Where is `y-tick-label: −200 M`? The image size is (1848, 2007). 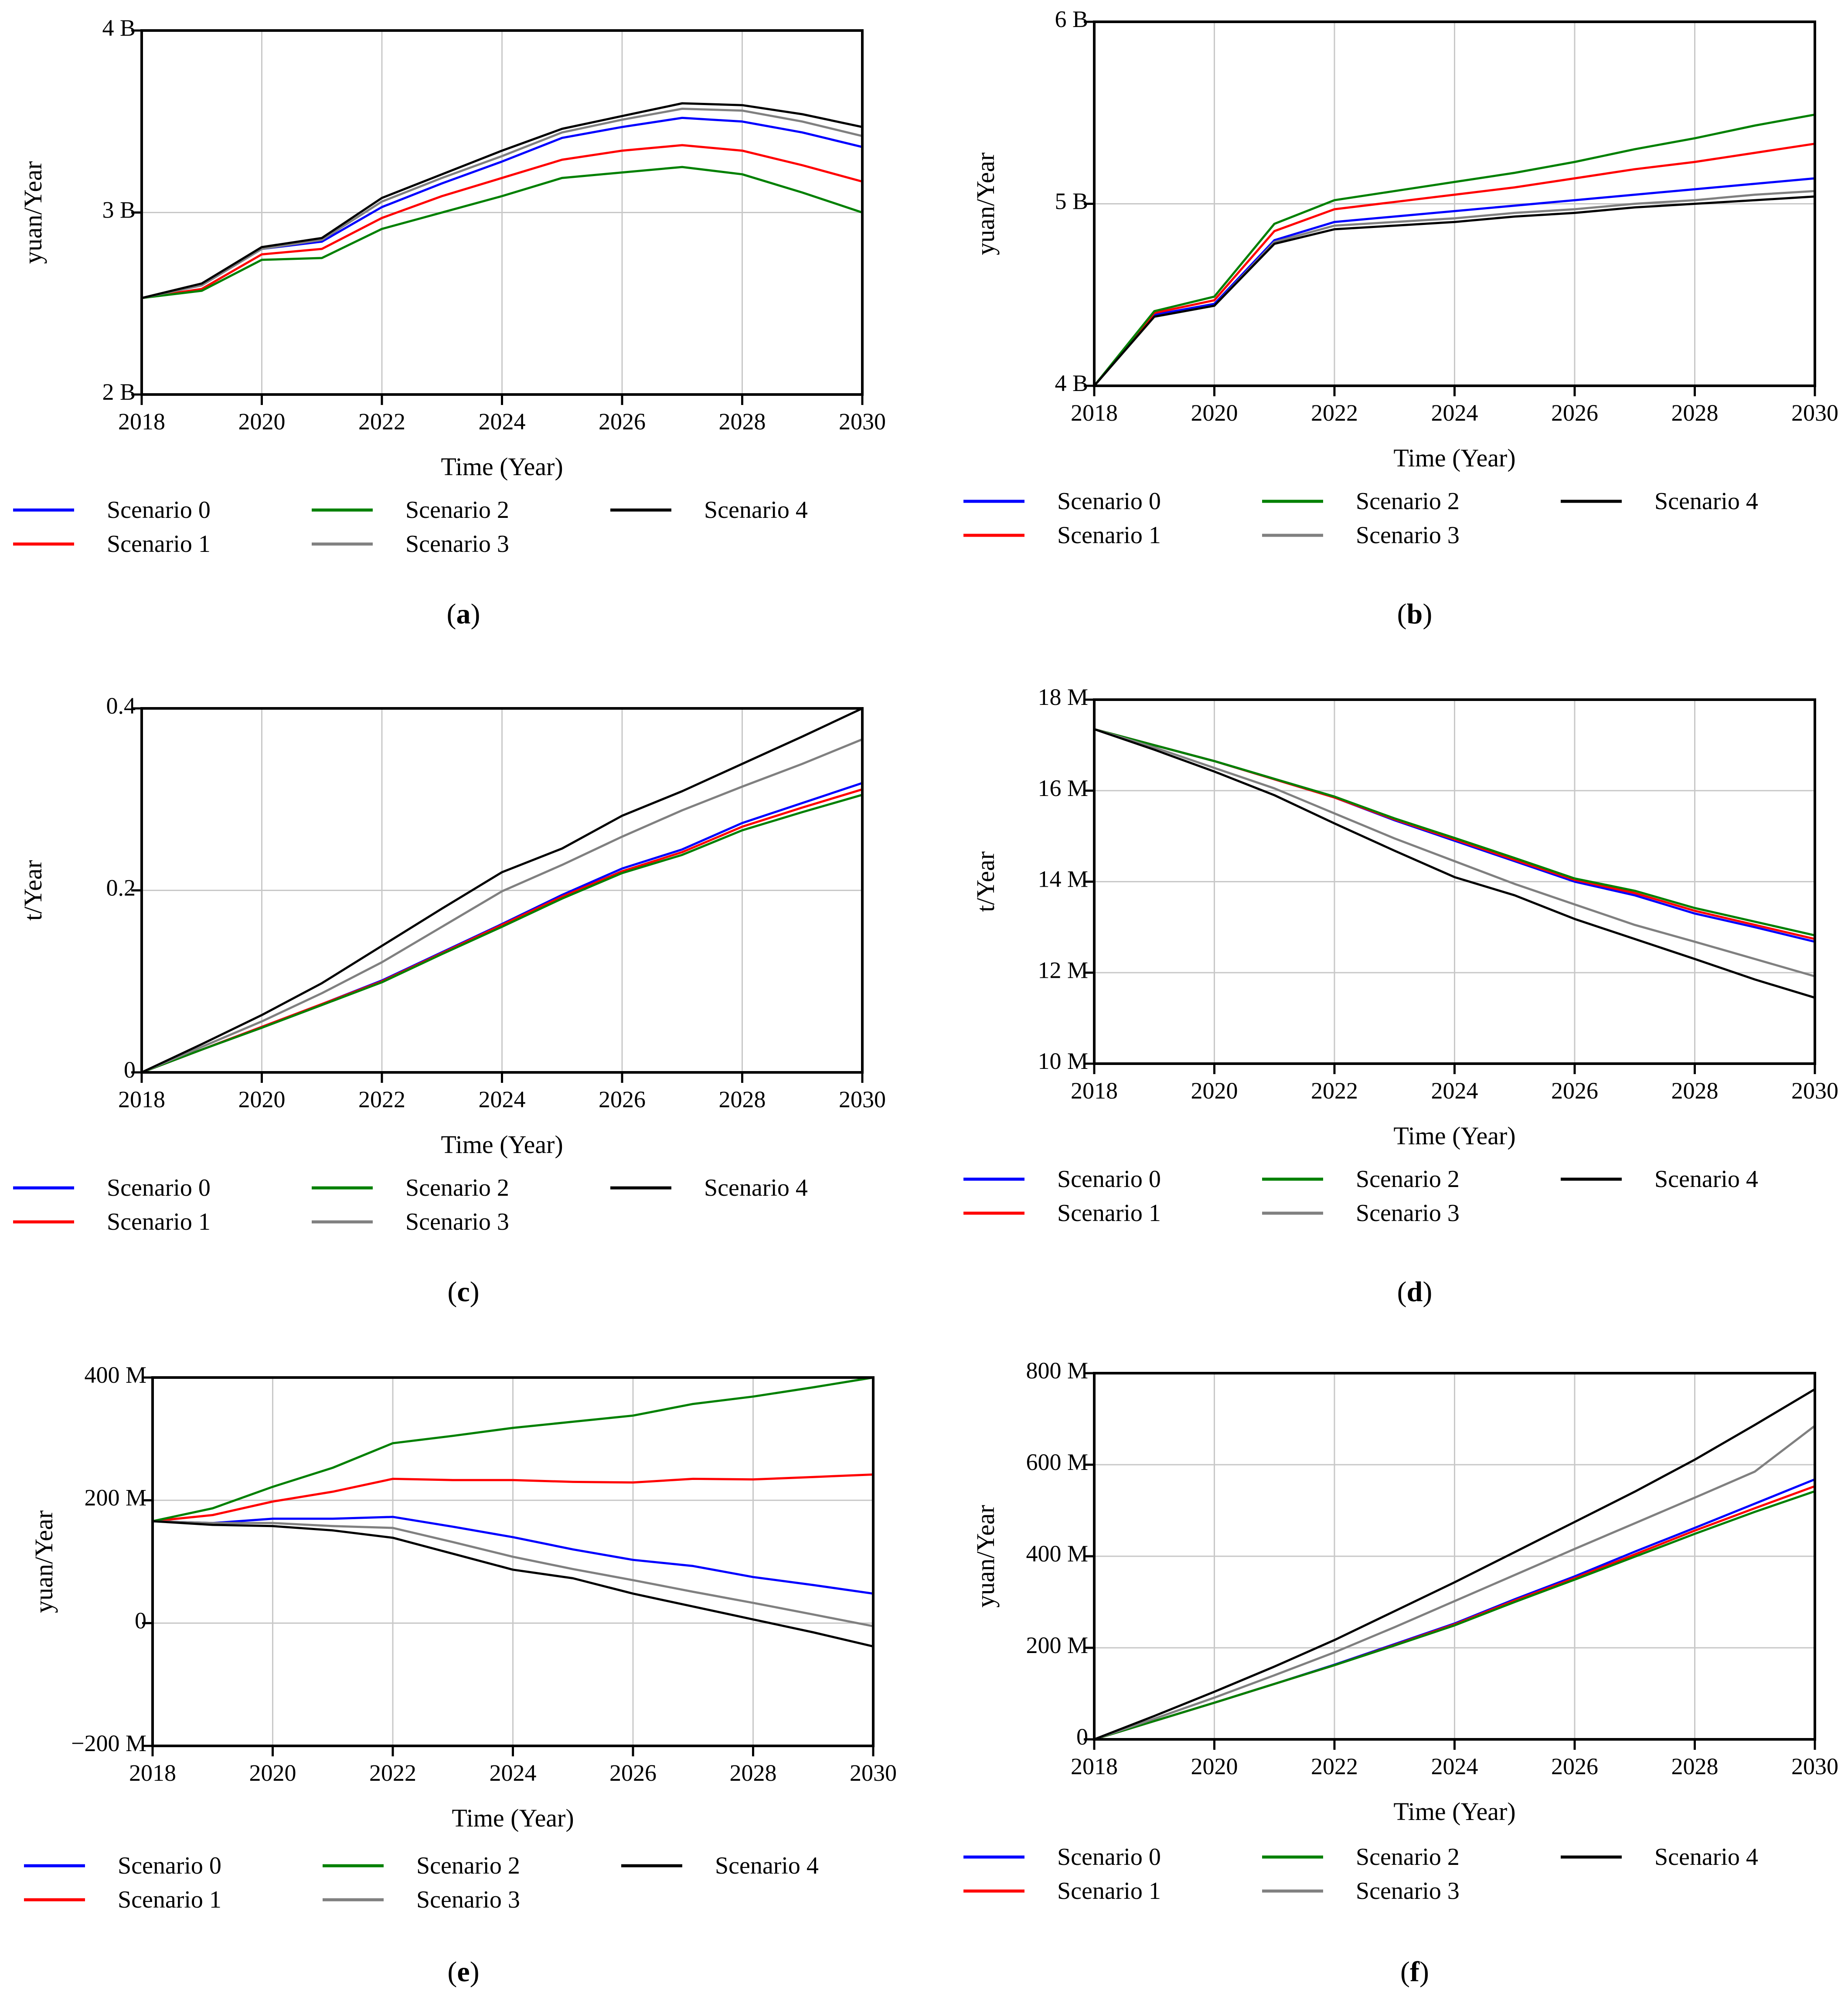
y-tick-label: −200 M is located at coordinates (108, 1743).